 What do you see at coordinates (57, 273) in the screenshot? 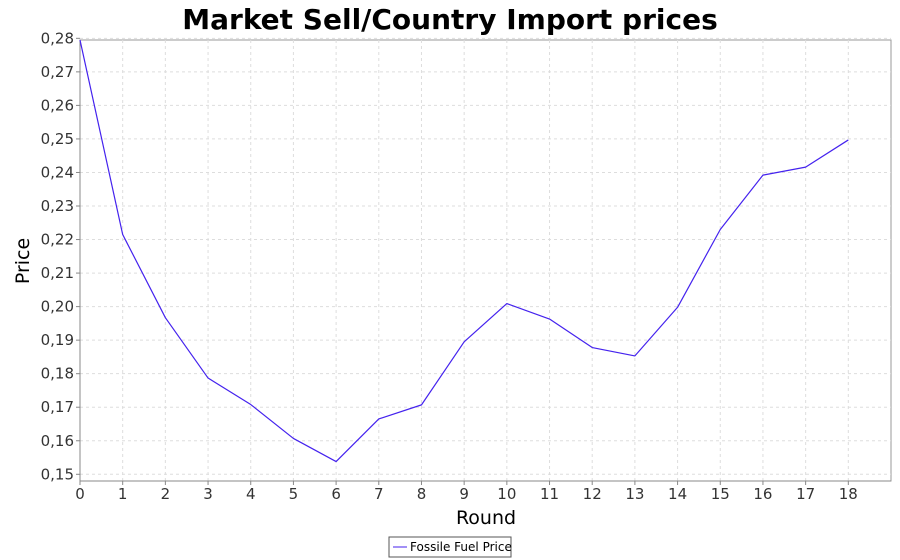
I see `y-tick-label: 0,21` at bounding box center [57, 273].